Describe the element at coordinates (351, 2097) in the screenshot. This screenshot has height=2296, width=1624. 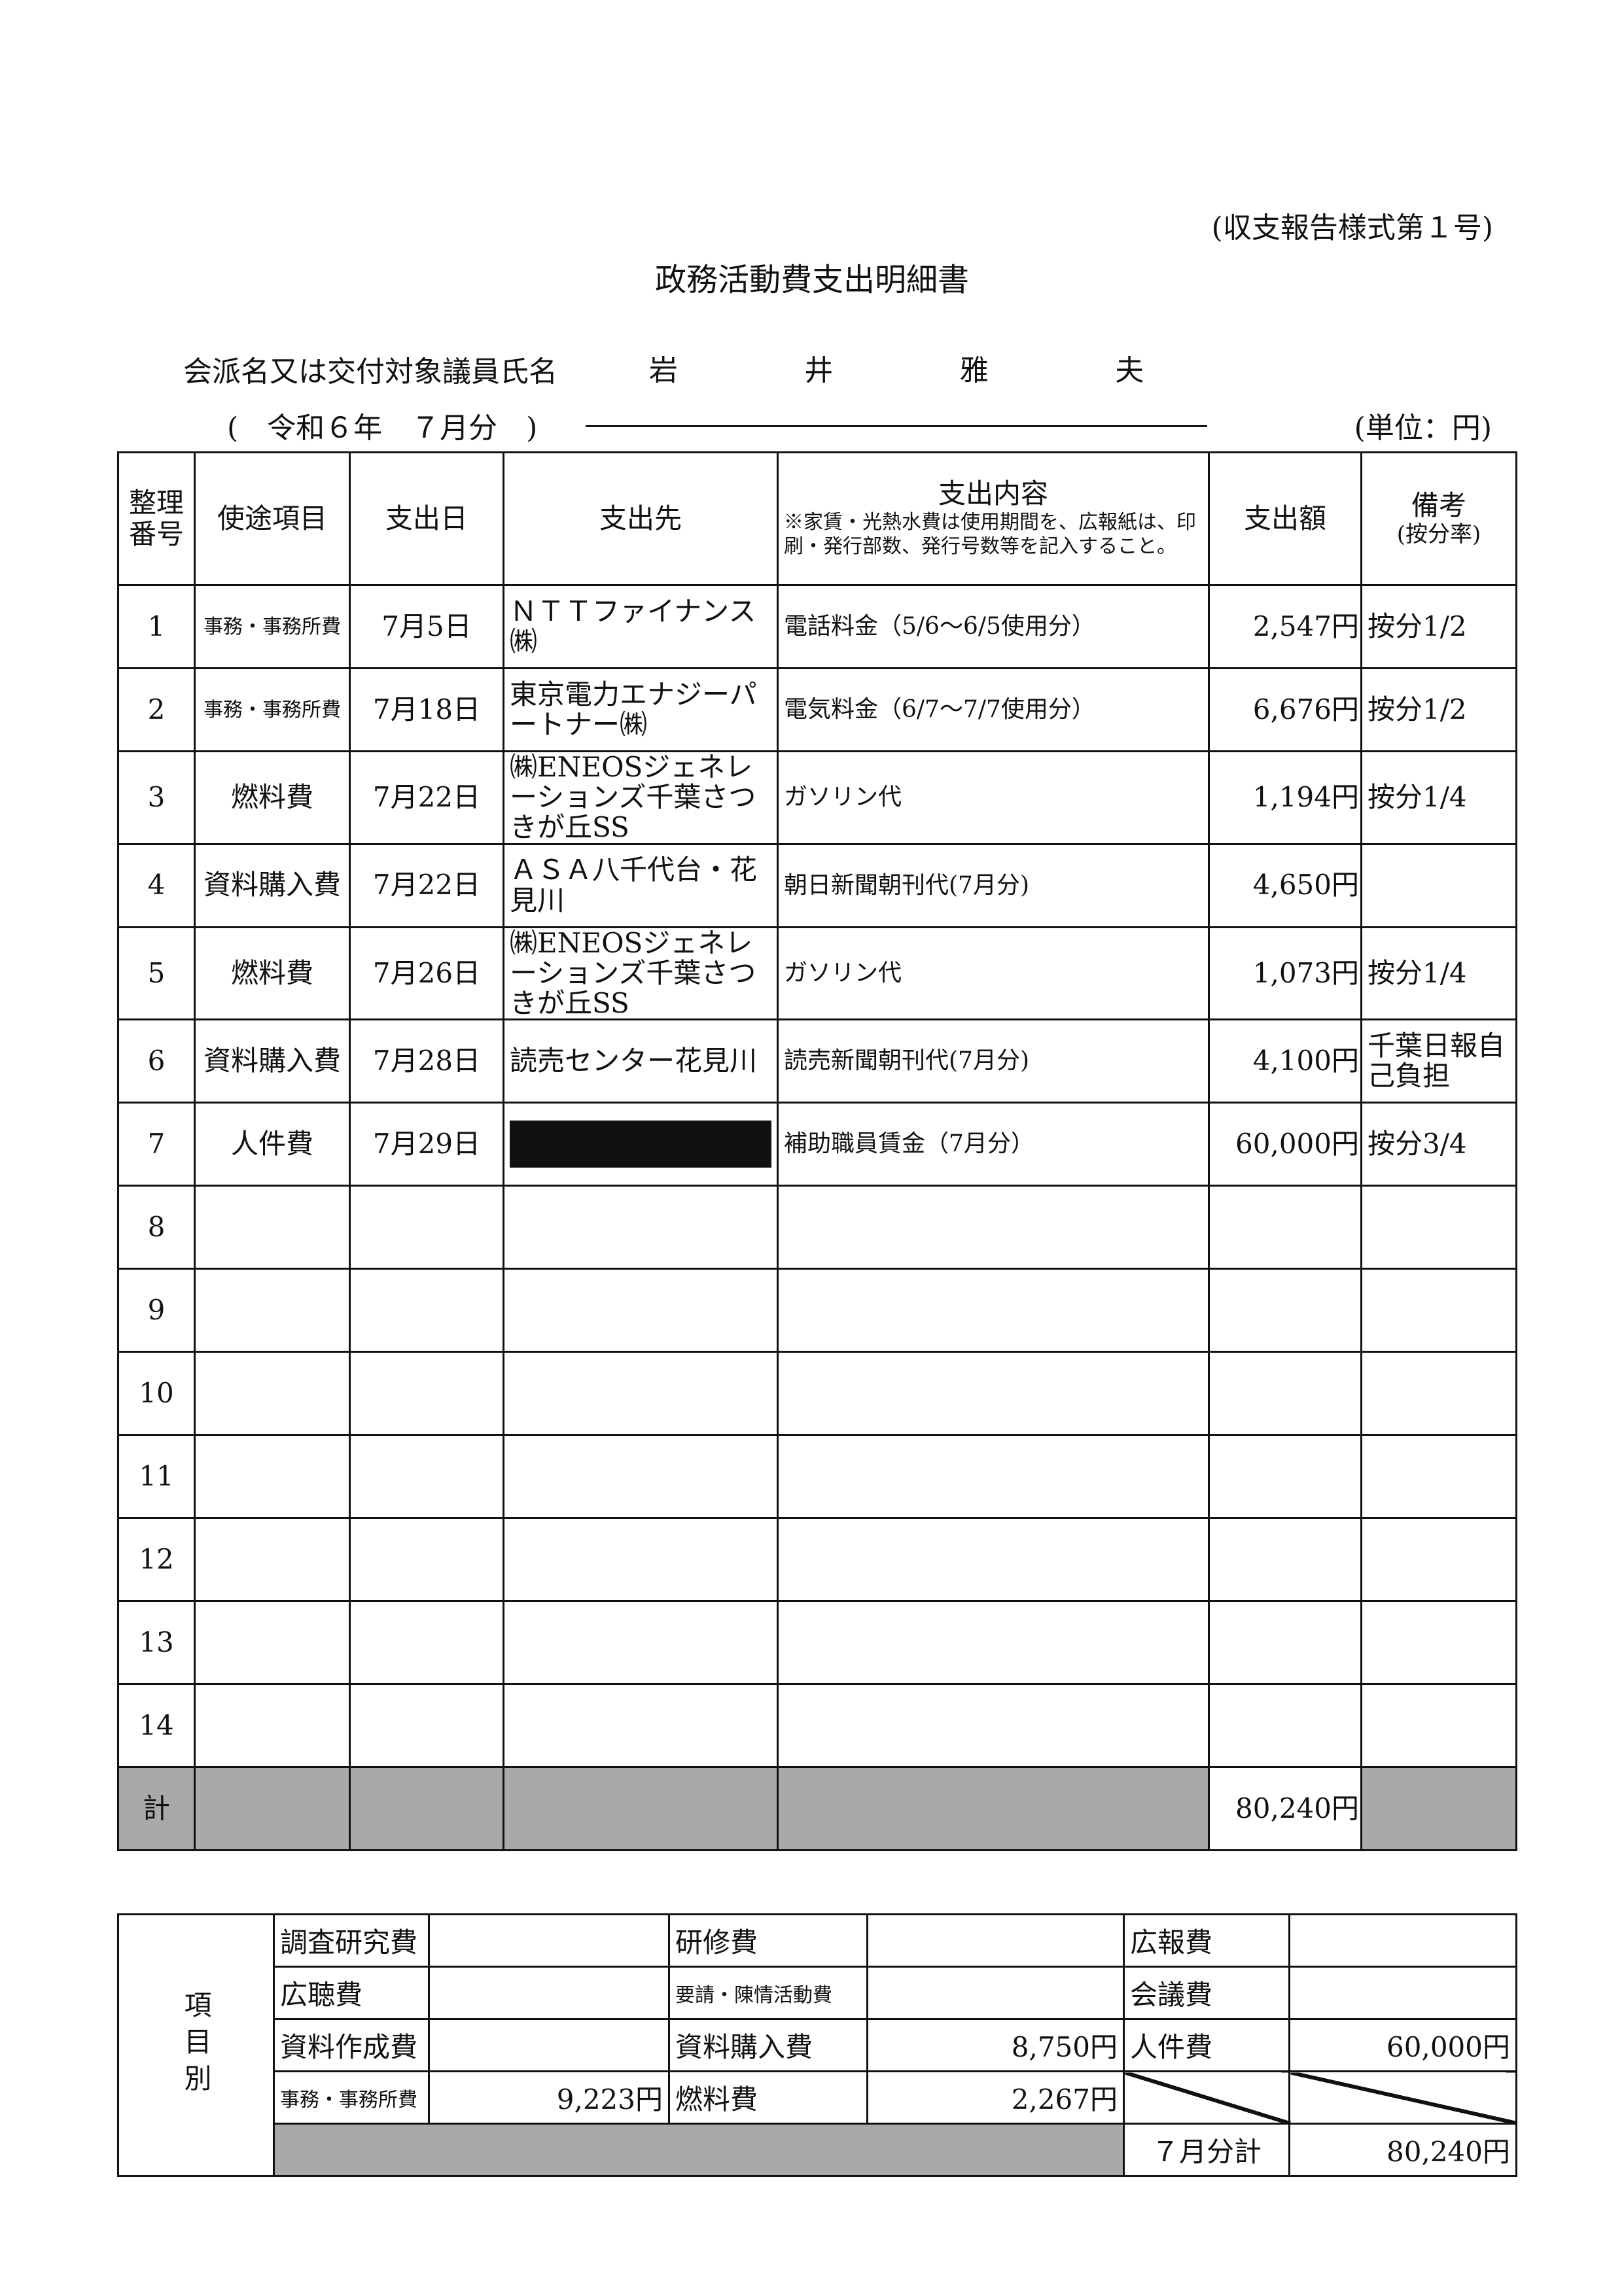
I see `category-label: 事務・事務所費` at that location.